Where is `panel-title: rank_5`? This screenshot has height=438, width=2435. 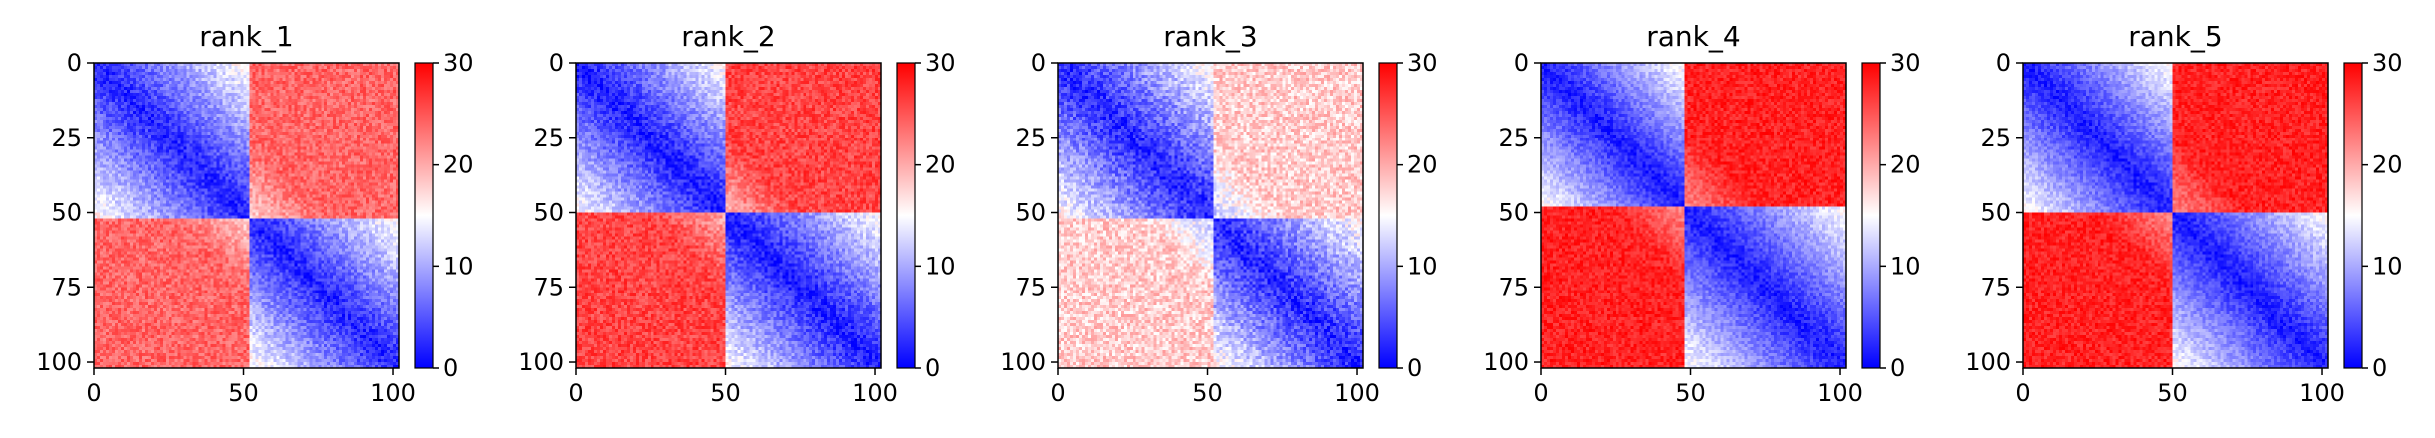 panel-title: rank_5 is located at coordinates (2175, 36).